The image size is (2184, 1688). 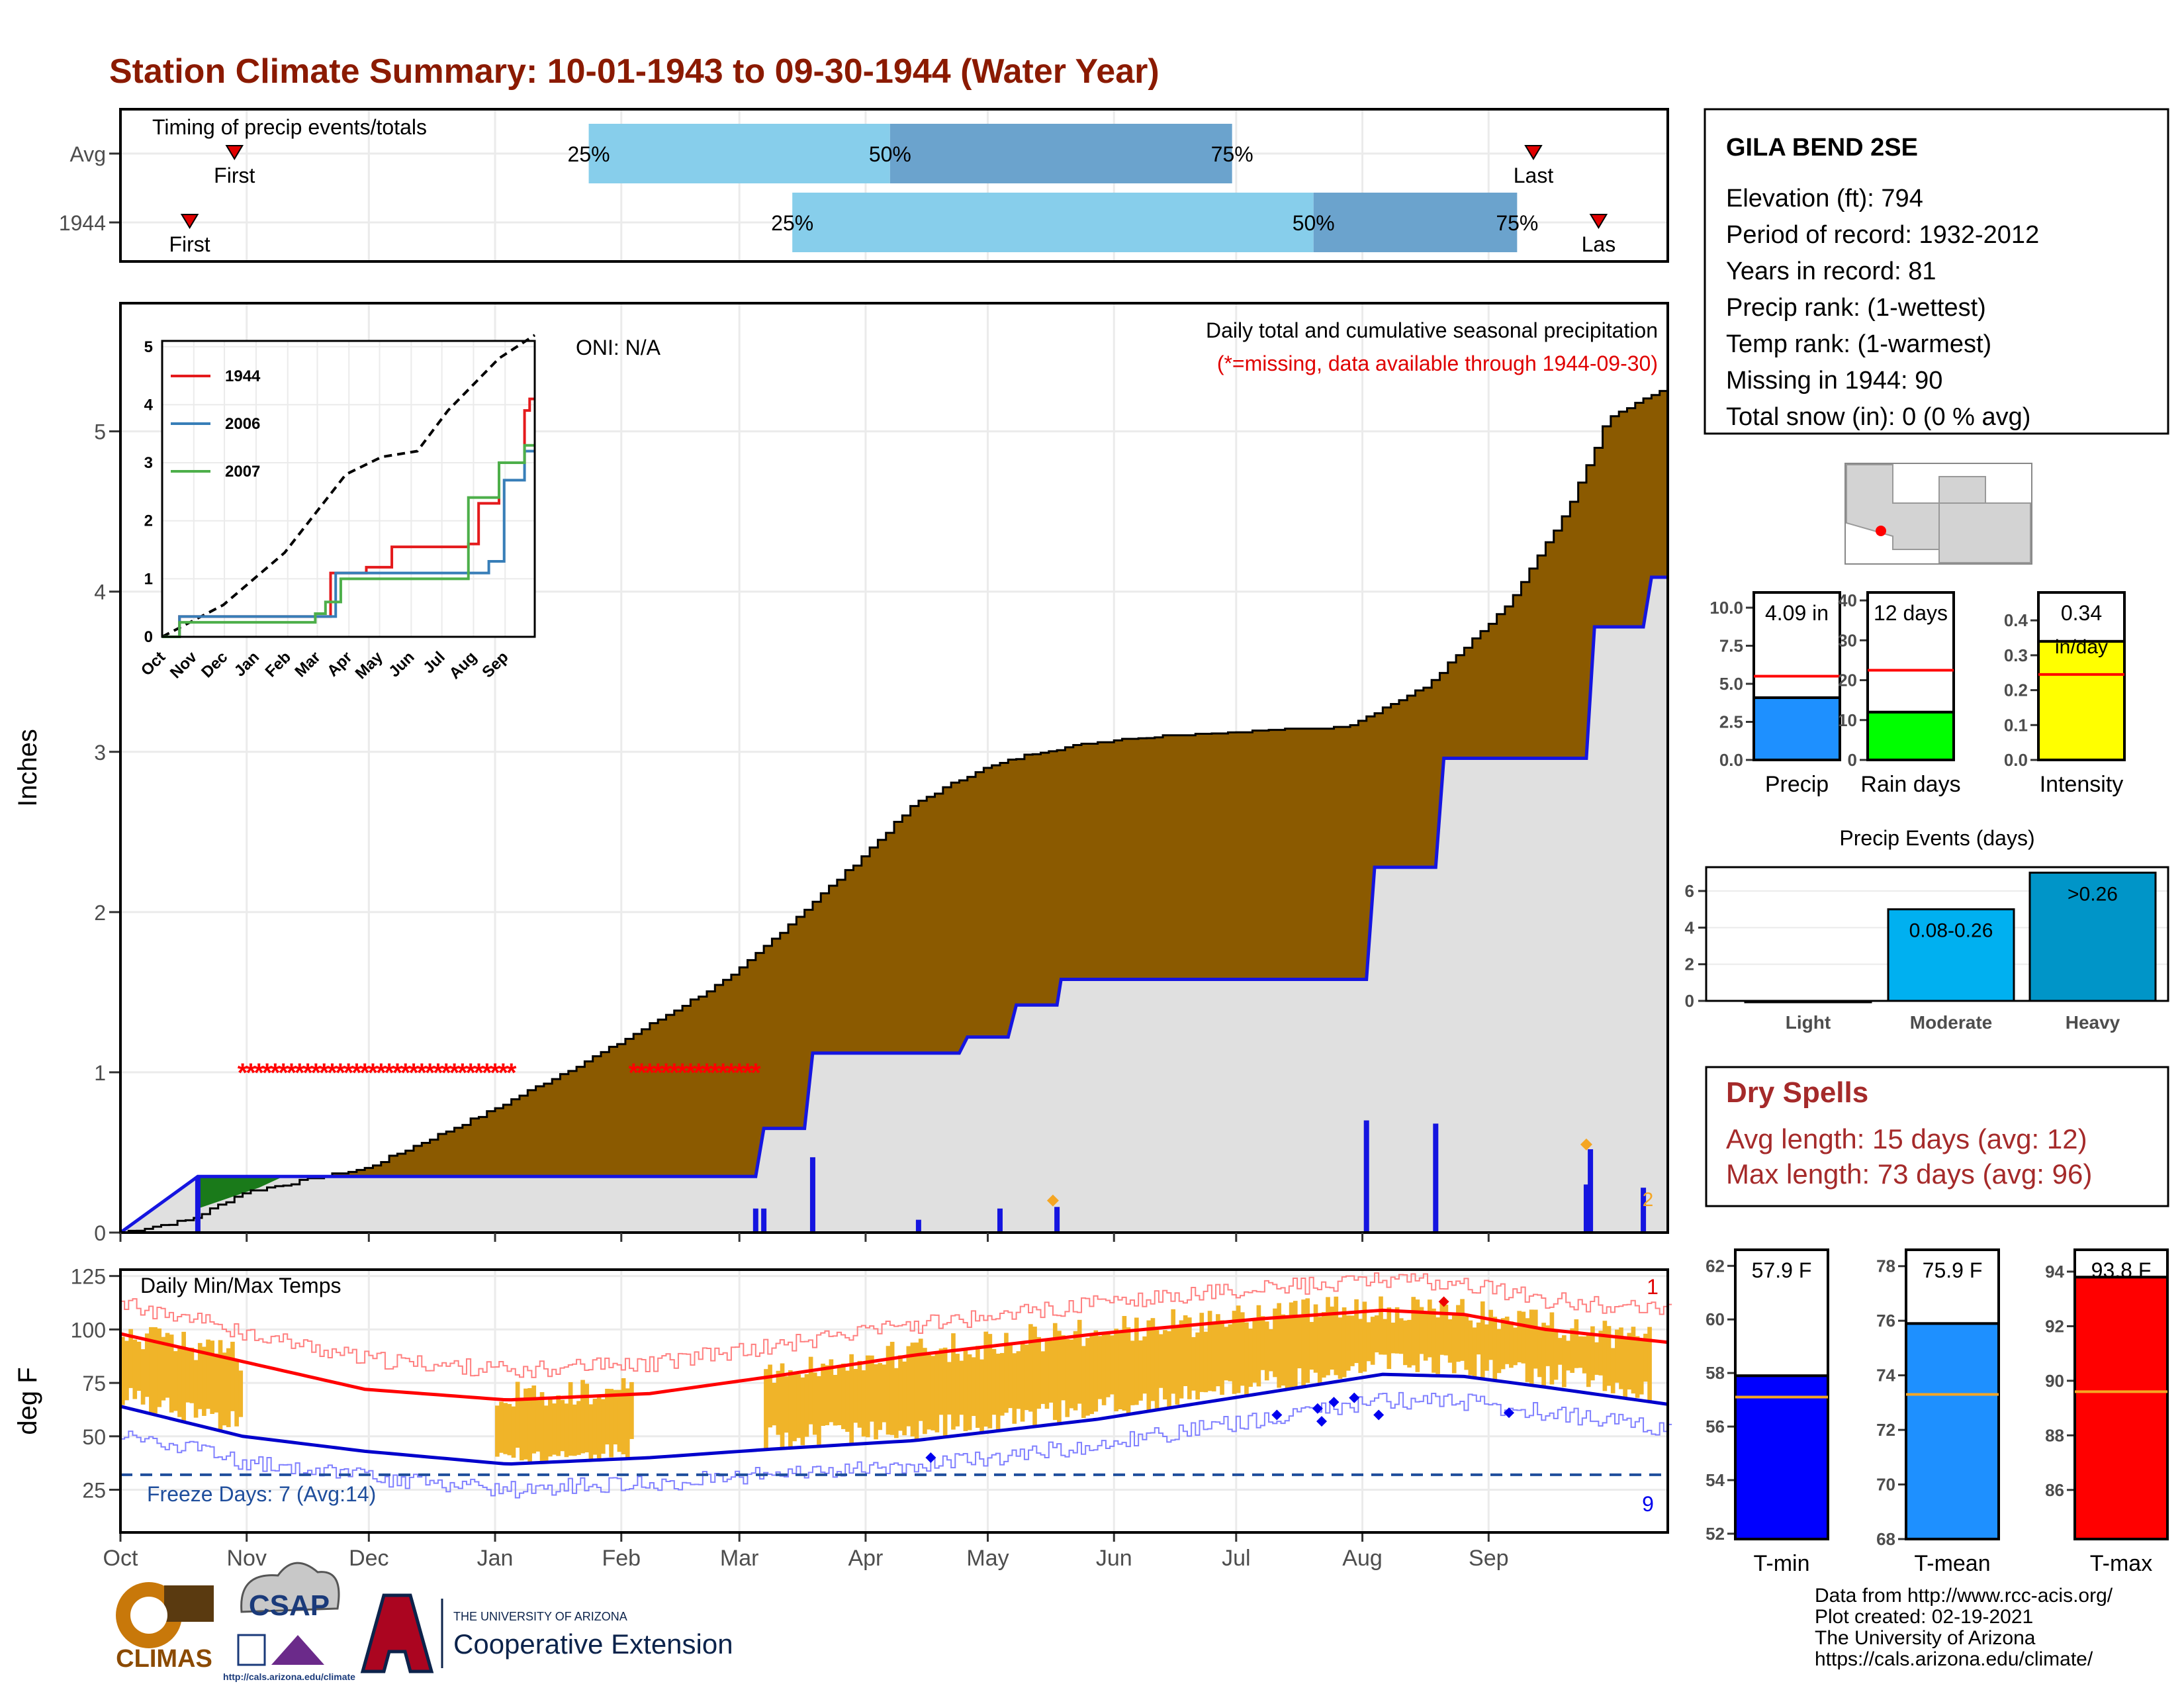 I want to click on mini-bar-value-sublabel: in/day, so click(x=2081, y=647).